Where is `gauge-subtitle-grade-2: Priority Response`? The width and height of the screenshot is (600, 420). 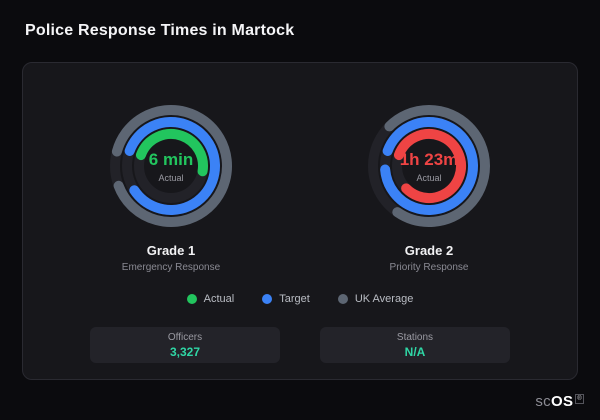
gauge-subtitle-grade-2: Priority Response is located at coordinates (429, 267).